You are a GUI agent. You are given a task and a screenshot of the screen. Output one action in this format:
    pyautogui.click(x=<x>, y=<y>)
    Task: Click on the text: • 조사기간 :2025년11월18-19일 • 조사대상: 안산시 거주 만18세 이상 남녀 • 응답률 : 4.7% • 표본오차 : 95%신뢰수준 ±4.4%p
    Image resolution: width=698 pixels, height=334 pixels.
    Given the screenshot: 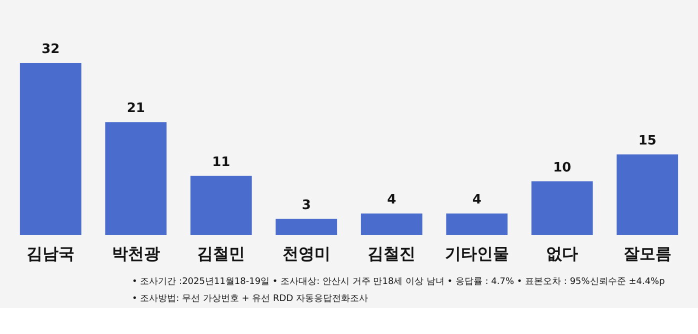 What is the action you would take?
    pyautogui.click(x=399, y=282)
    